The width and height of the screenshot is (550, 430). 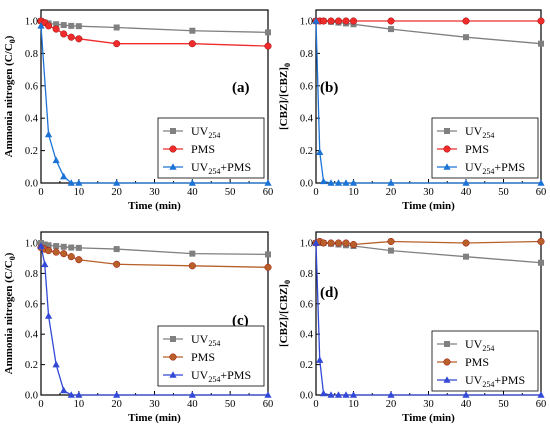 I want to click on panel-label: (d), so click(x=329, y=293).